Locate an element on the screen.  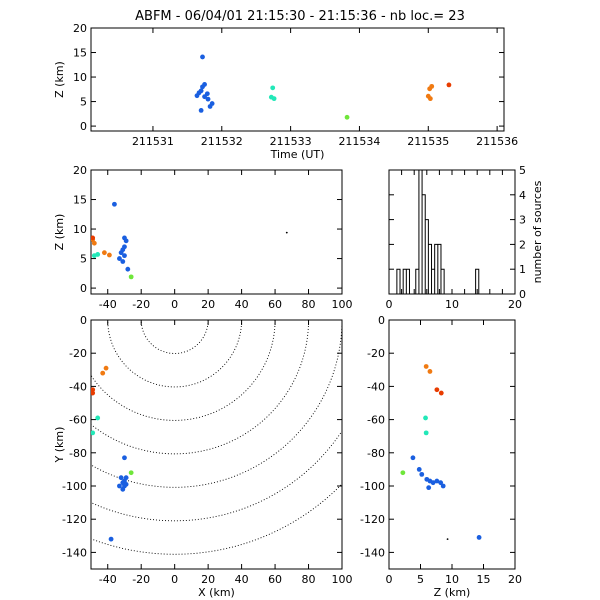
y-tick-label: 15 is located at coordinates (80, 200).